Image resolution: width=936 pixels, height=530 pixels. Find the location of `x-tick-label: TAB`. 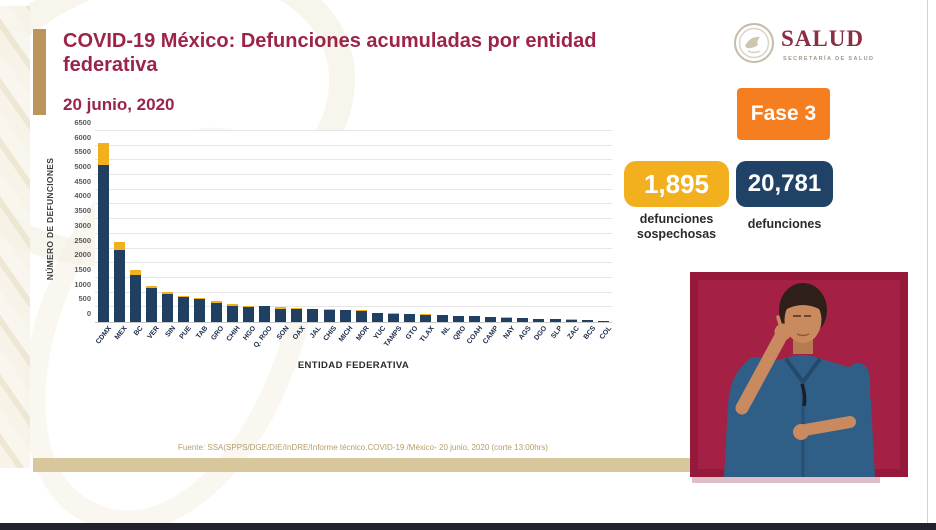

x-tick-label: TAB is located at coordinates (202, 333).